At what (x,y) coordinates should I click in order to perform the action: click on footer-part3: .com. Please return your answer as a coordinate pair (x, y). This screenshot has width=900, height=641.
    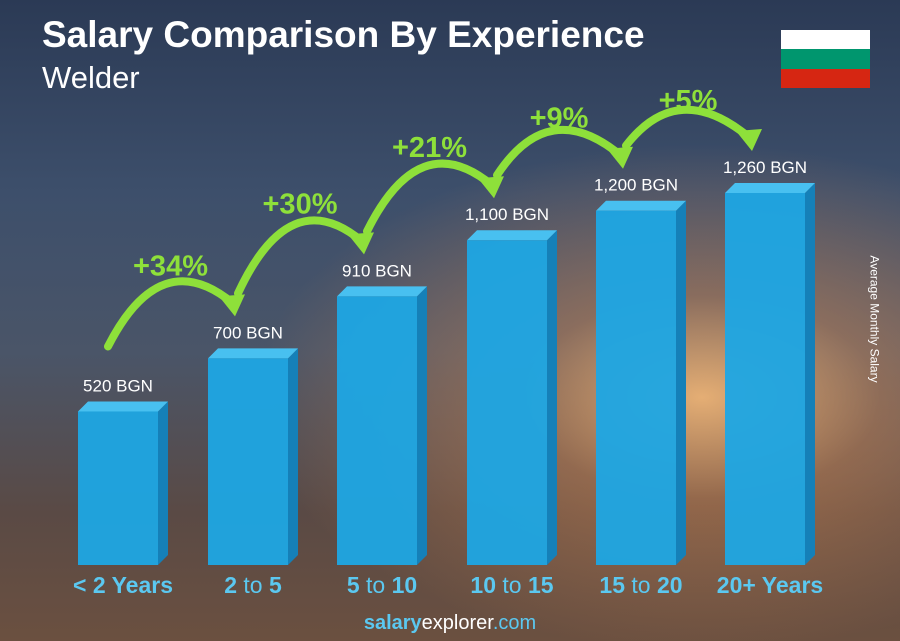
    Looking at the image, I should click on (514, 623).